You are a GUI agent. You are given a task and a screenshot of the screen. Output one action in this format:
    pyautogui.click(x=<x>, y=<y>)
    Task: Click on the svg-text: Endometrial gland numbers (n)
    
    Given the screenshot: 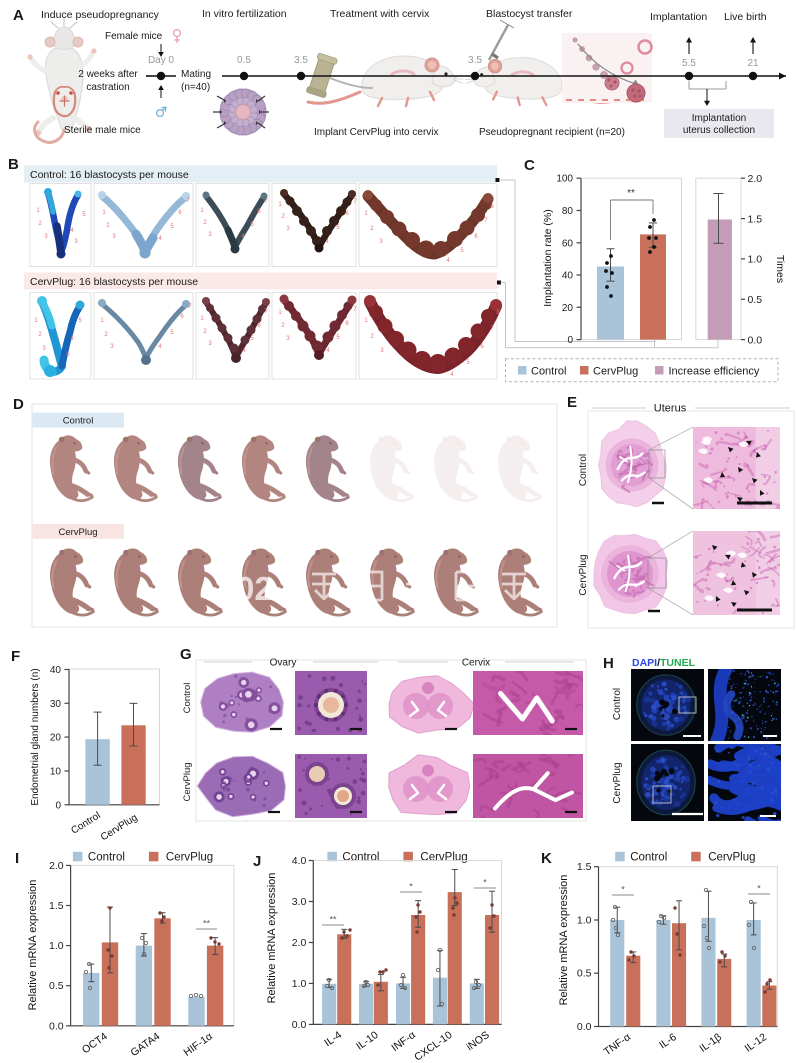 What is the action you would take?
    pyautogui.click(x=35, y=736)
    